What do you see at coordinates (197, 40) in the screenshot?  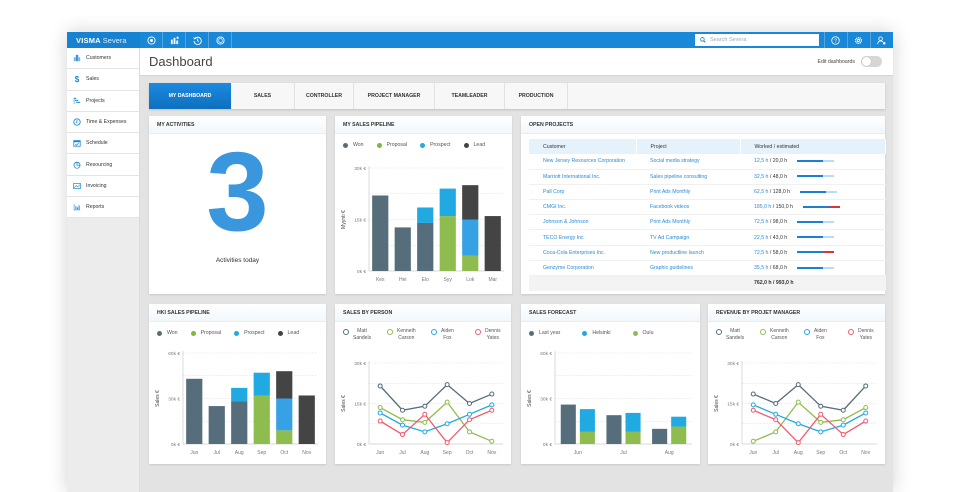 I see `history-icon` at bounding box center [197, 40].